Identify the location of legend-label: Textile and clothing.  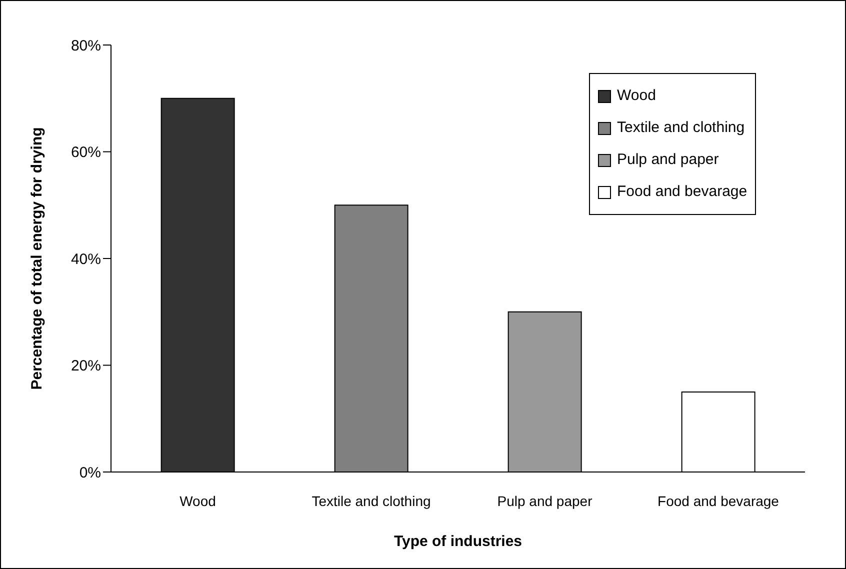
(681, 128).